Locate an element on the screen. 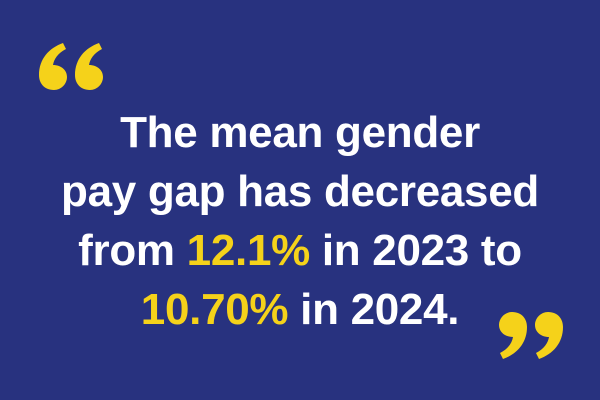  value-2024: 10.70% is located at coordinates (214, 309).